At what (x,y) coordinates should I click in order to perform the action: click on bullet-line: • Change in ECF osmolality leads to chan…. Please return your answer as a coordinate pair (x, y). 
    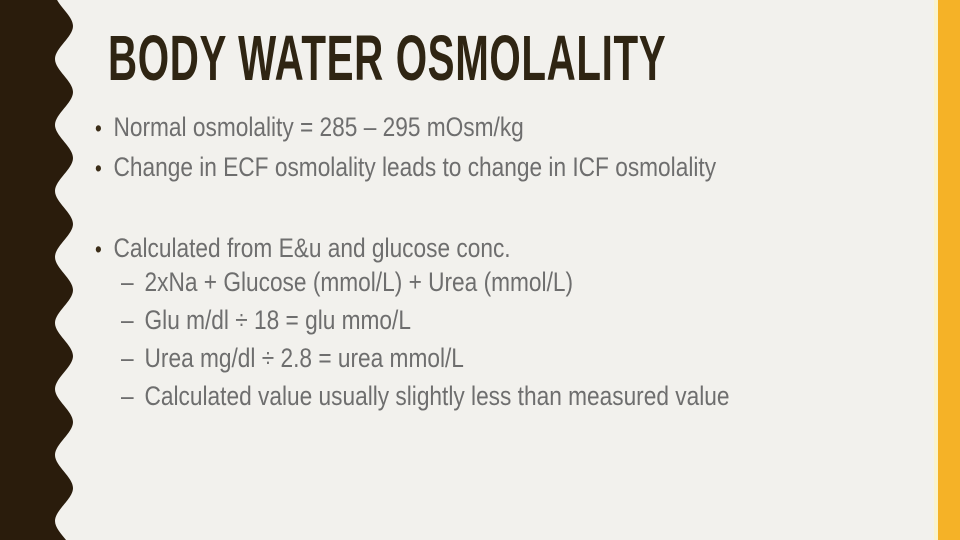
    Looking at the image, I should click on (405, 167).